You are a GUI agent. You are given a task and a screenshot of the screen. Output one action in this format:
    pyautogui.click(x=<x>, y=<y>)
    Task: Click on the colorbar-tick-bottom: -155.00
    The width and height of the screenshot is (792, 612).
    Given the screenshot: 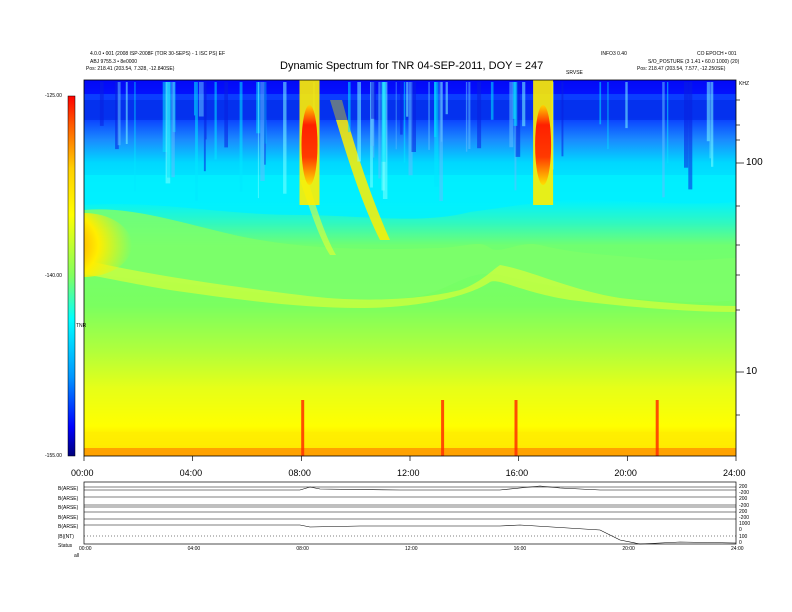 What is the action you would take?
    pyautogui.click(x=53, y=456)
    